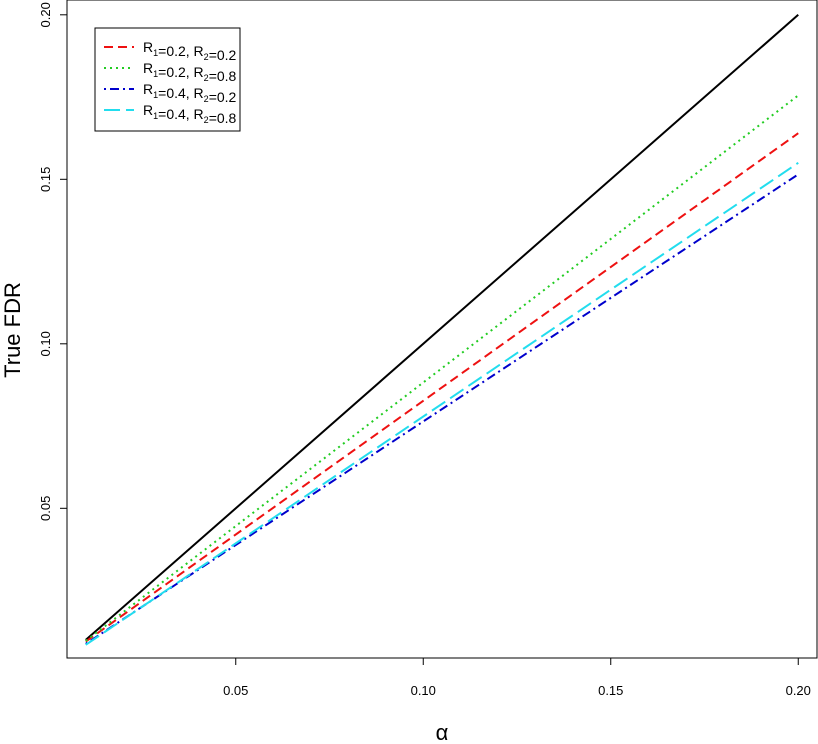  I want to click on x-axis: 0.05 0.10 0.15 0.20, so click(517, 678).